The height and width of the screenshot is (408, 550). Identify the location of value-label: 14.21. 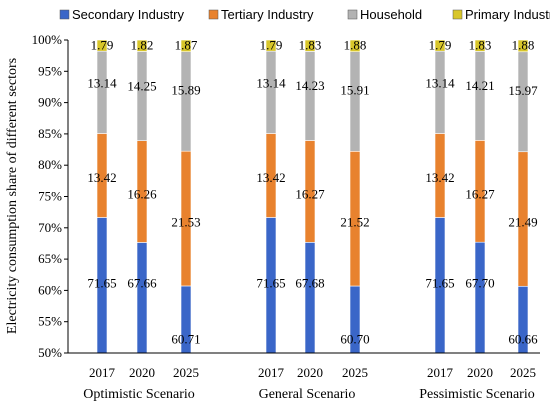
(479, 85).